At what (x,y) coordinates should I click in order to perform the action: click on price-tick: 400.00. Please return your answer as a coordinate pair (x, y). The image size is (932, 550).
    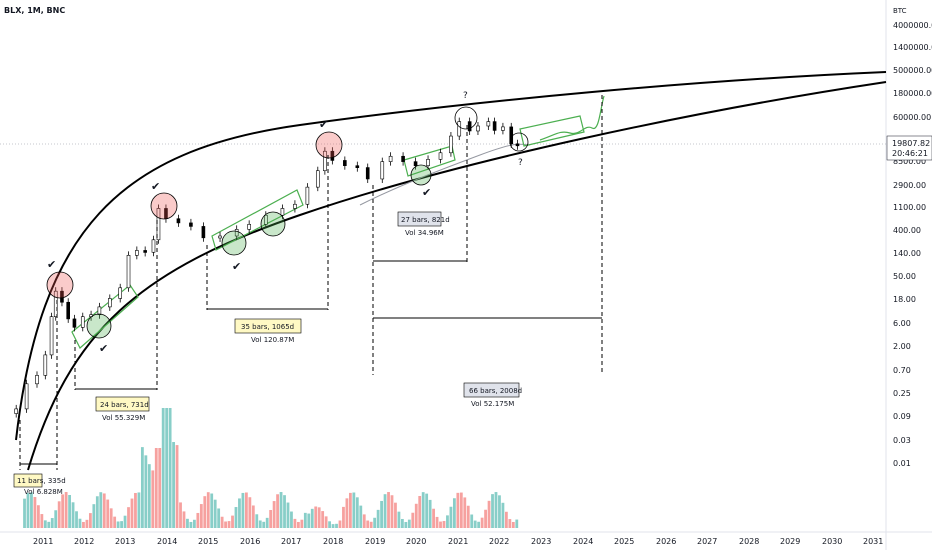
    Looking at the image, I should click on (907, 230).